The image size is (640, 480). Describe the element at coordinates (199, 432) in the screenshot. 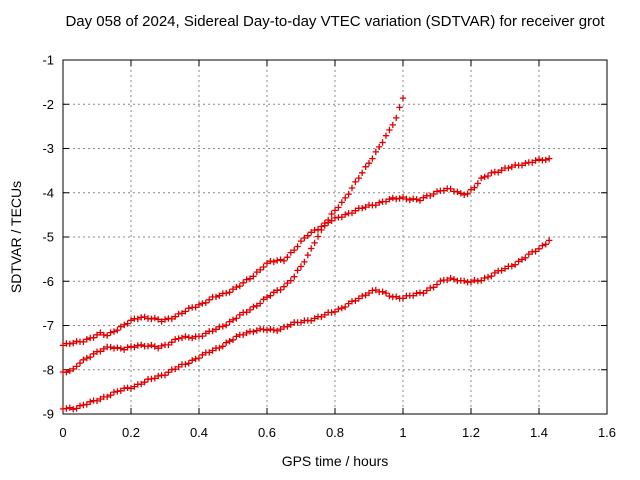

I see `x-tick-label: 0.4` at that location.